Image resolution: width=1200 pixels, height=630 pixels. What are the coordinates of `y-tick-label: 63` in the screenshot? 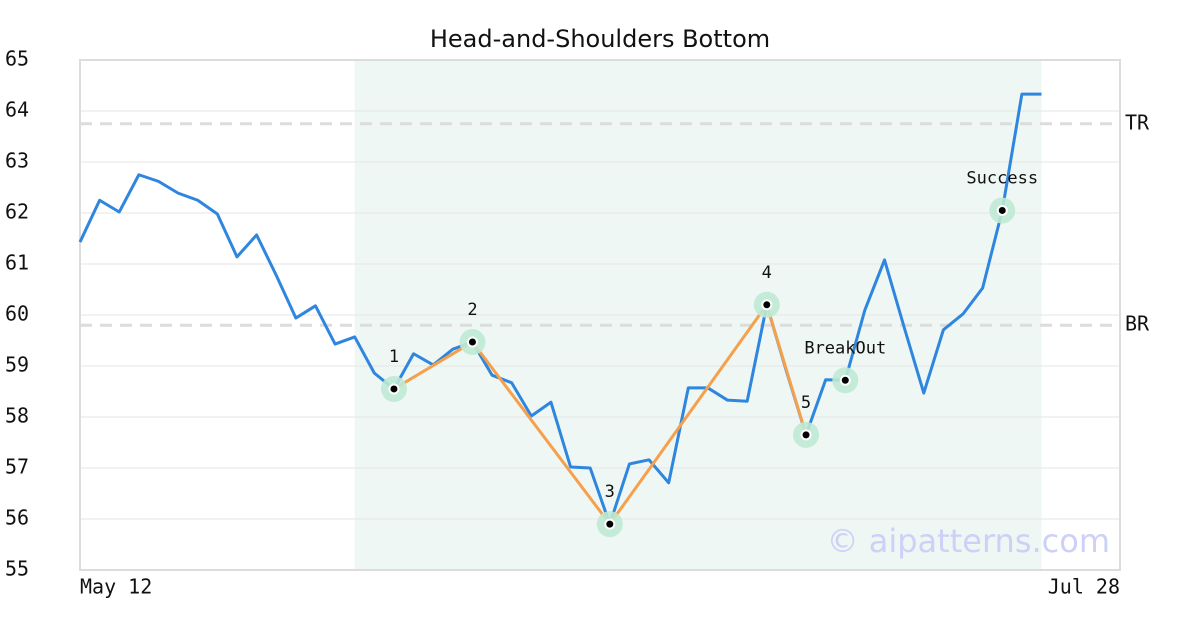 It's located at (17, 161).